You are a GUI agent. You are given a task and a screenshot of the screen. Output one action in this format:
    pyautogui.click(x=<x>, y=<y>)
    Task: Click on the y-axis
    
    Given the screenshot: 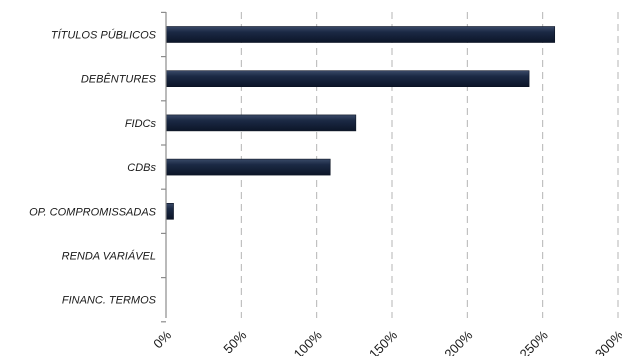 What is the action you would take?
    pyautogui.click(x=164, y=167)
    